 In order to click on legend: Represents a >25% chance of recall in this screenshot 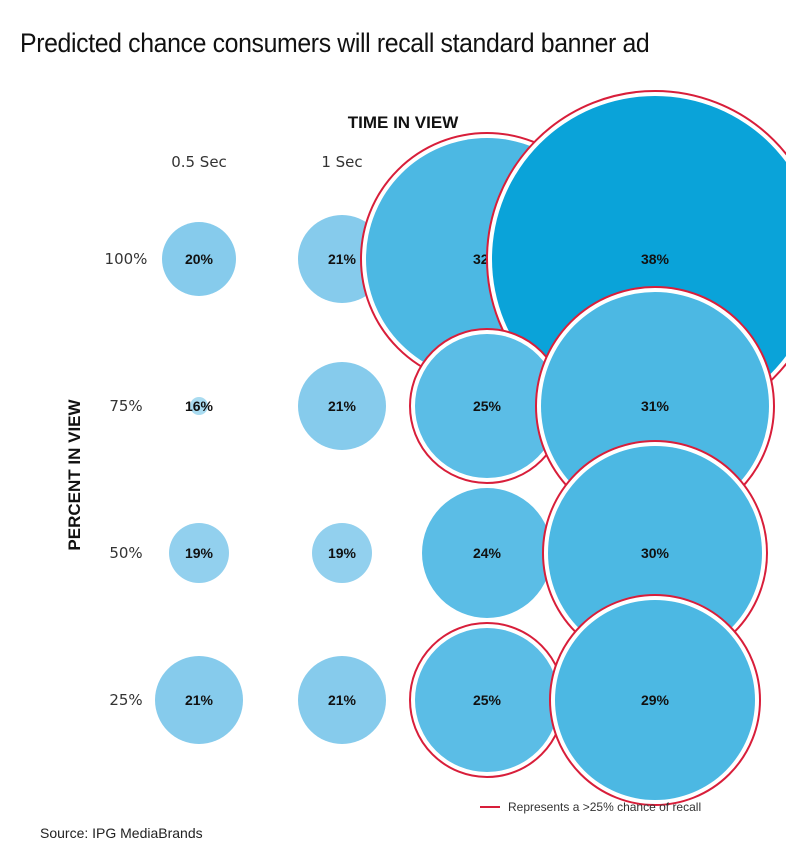, I will do `click(590, 807)`.